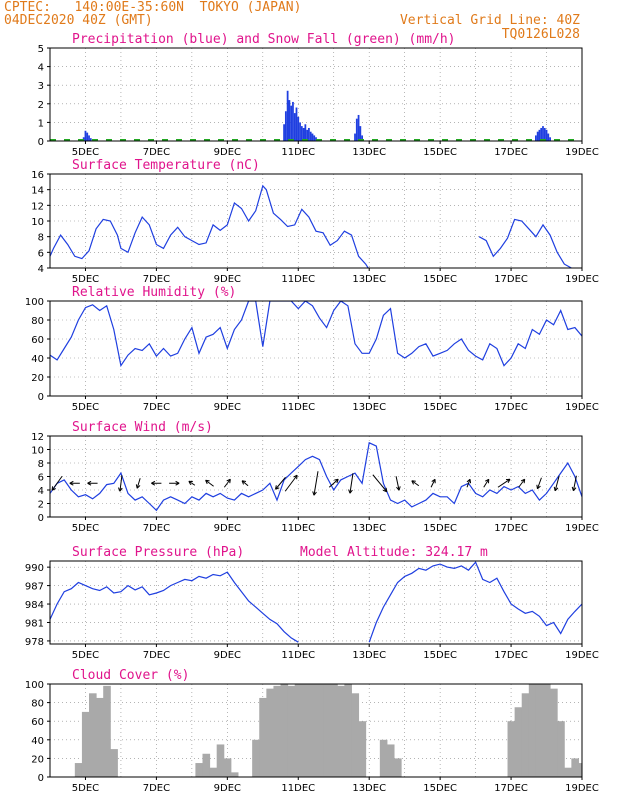 The width and height of the screenshot is (618, 800). Describe the element at coordinates (227, 407) in the screenshot. I see `x-tick-label: 9DEC` at that location.